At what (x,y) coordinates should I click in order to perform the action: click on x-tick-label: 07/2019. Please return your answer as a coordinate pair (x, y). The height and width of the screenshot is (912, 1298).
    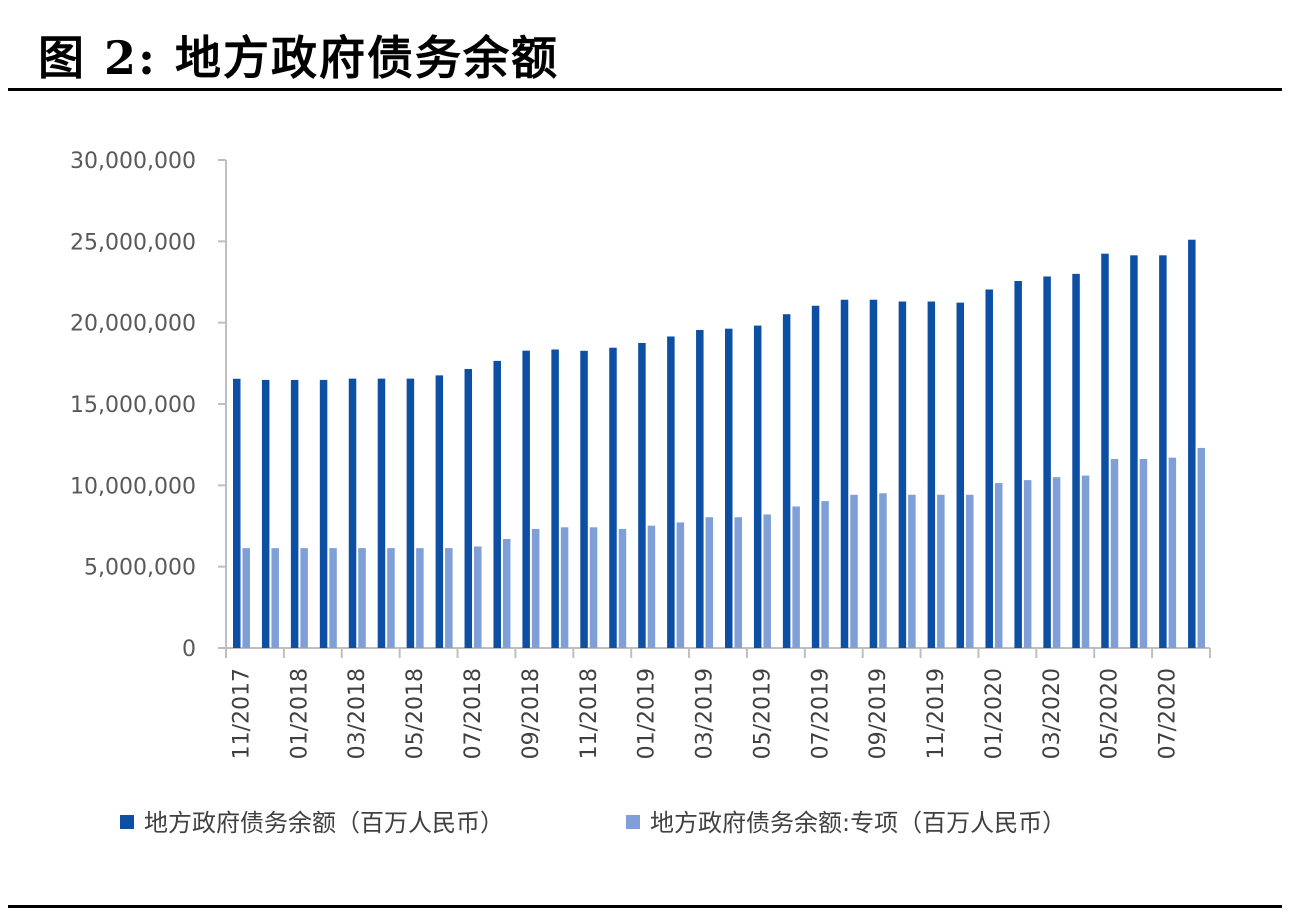
    Looking at the image, I should click on (820, 713).